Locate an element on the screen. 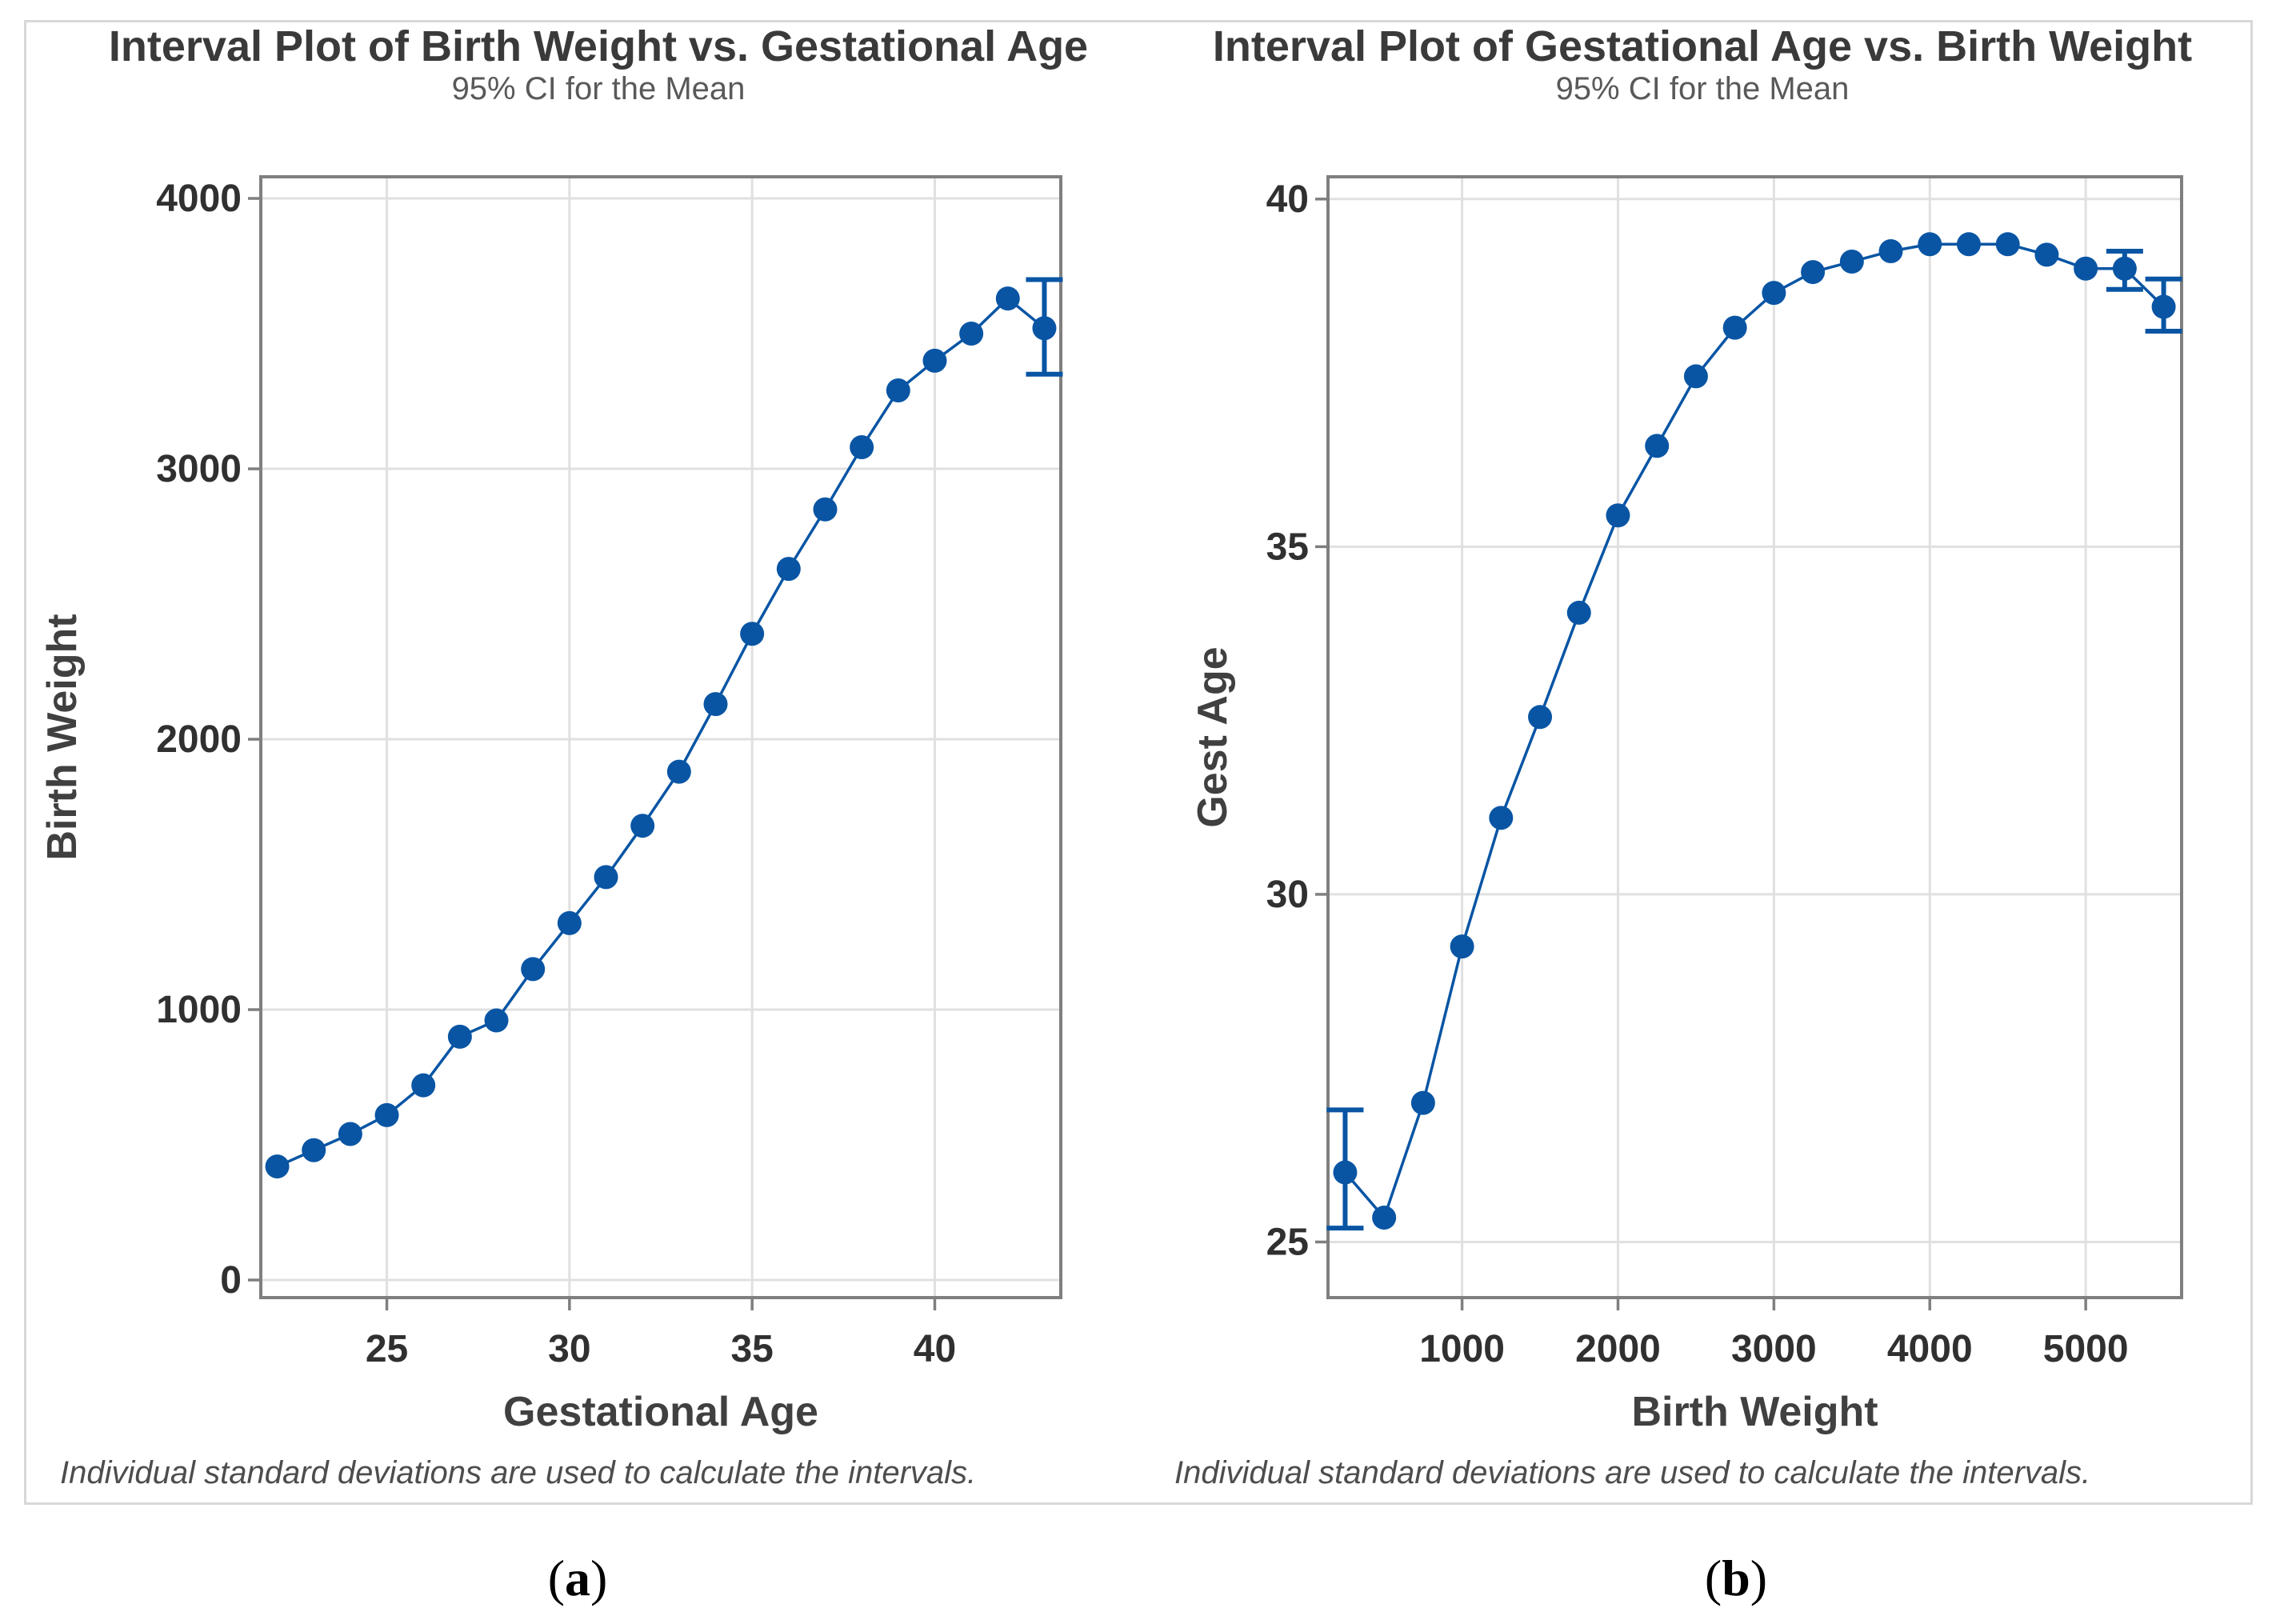  caption-b-open: ( is located at coordinates (1713, 1578).